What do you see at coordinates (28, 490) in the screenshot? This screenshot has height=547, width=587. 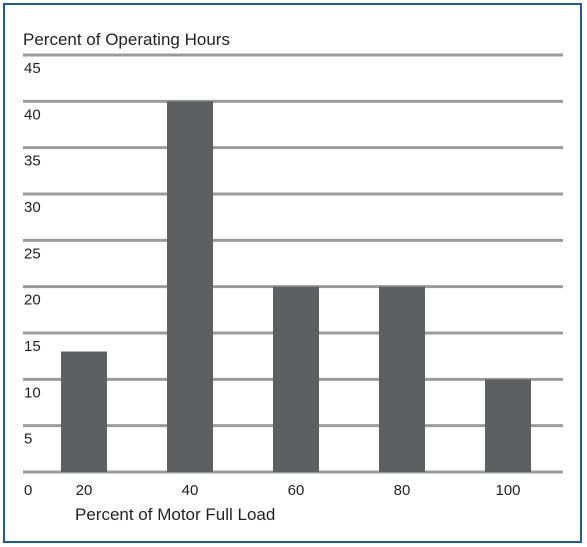 I see `y-tick-label: 0` at bounding box center [28, 490].